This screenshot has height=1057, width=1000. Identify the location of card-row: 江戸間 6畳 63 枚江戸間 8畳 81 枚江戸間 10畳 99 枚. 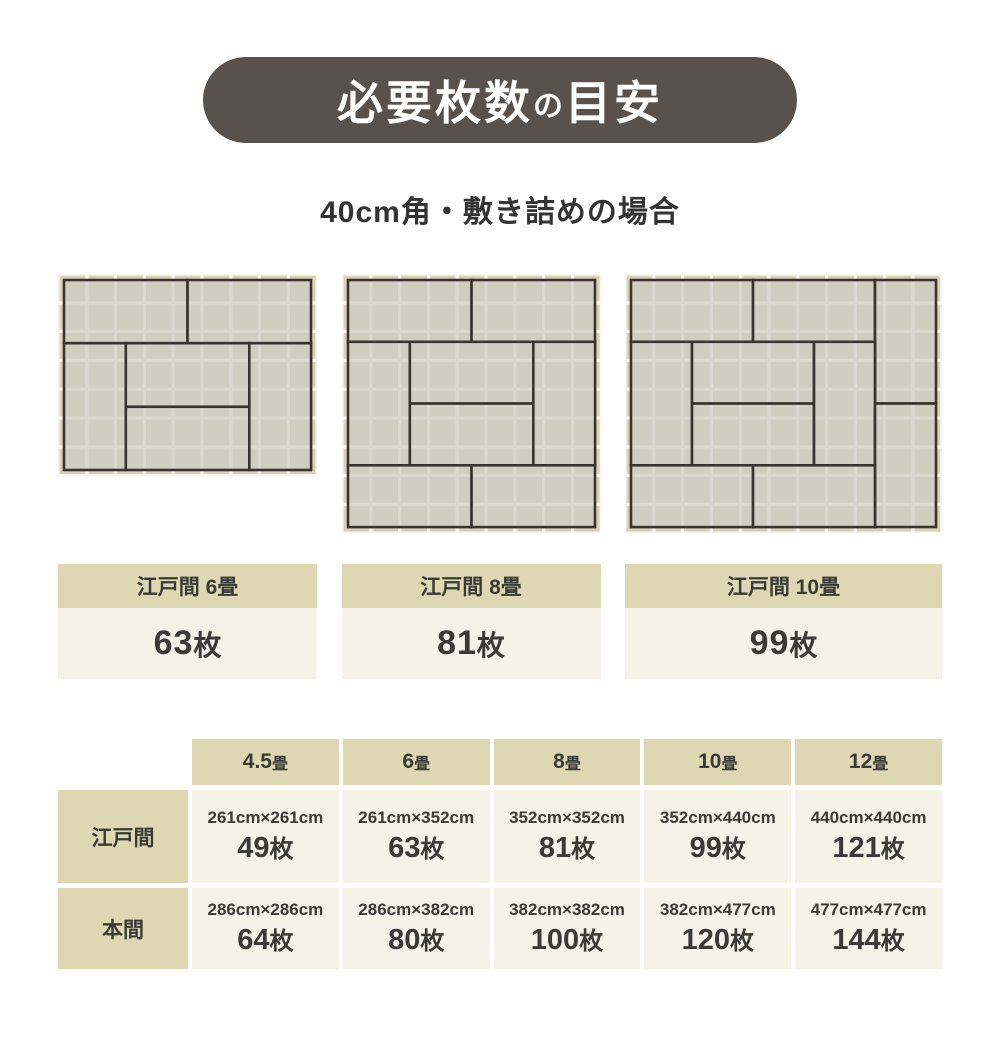
(500, 621).